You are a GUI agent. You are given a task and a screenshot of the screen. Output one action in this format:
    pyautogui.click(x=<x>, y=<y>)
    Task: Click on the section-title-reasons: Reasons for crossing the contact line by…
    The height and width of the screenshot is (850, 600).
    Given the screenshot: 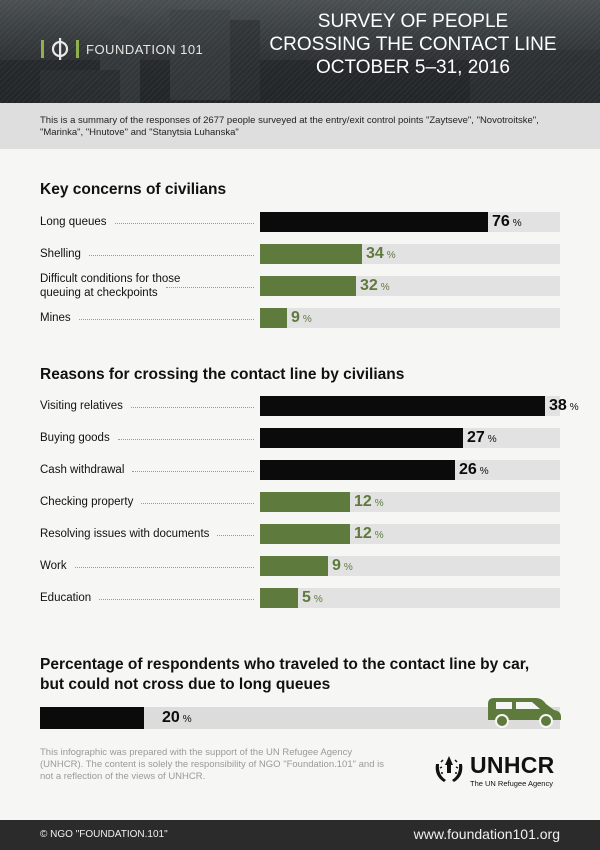 What is the action you would take?
    pyautogui.click(x=222, y=374)
    